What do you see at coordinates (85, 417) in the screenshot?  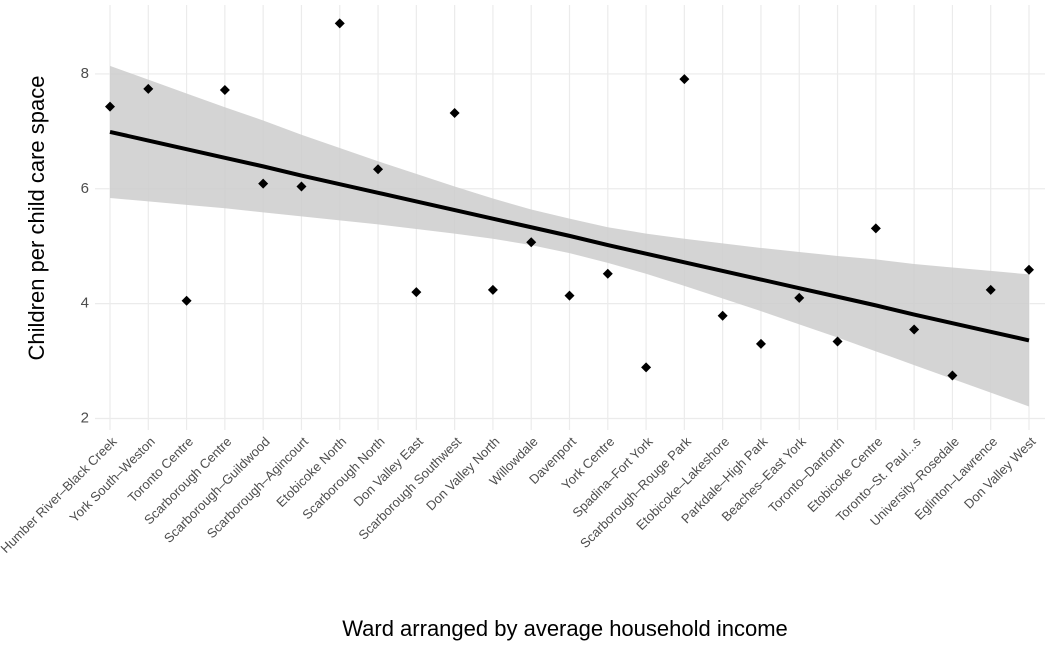 I see `y-tick-label: 2` at bounding box center [85, 417].